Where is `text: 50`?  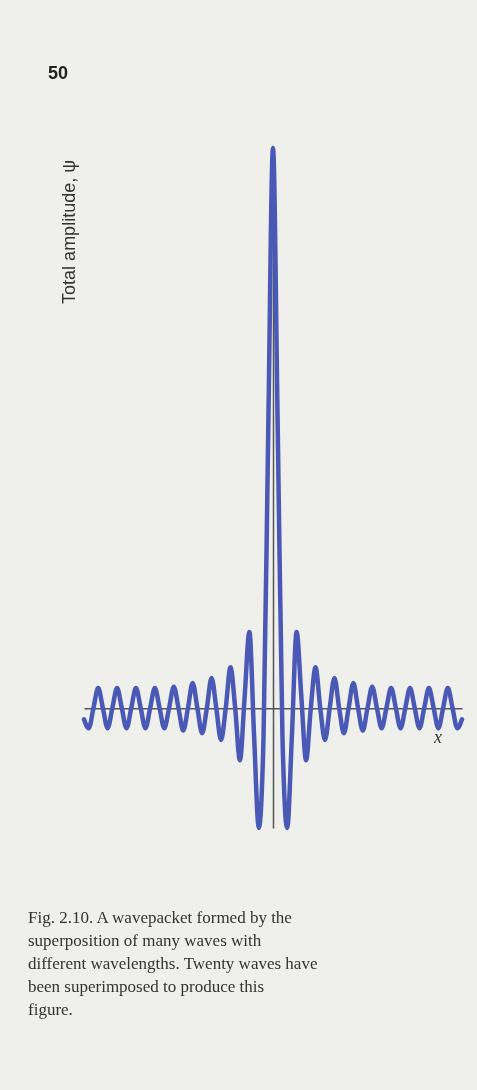 text: 50 is located at coordinates (58, 73).